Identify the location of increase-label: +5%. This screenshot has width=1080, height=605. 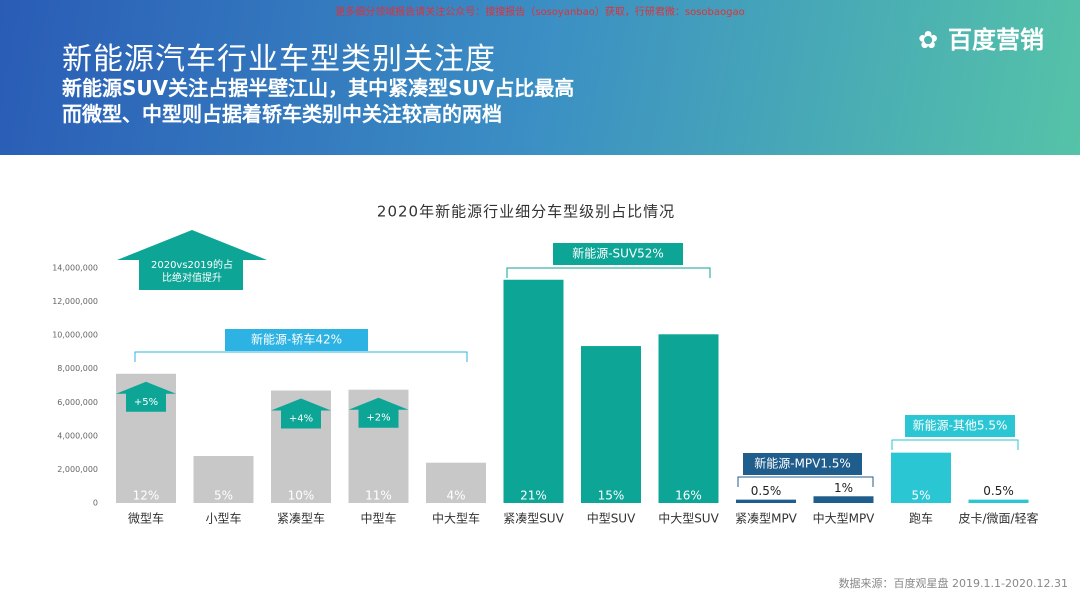
(146, 402).